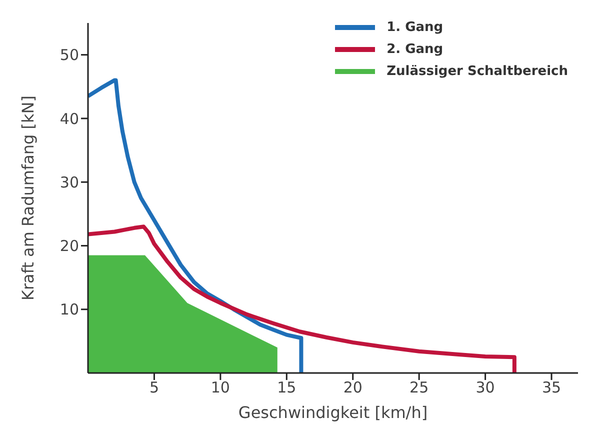 The image size is (602, 441). Describe the element at coordinates (552, 387) in the screenshot. I see `x-tick-label: 35` at that location.